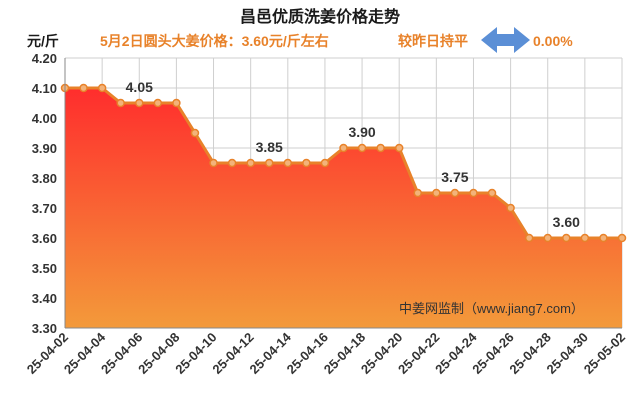 The width and height of the screenshot is (641, 411). Describe the element at coordinates (214, 41) in the screenshot. I see `subtitle: 5月2日圆头大姜价格：3.60元/斤左右` at that location.